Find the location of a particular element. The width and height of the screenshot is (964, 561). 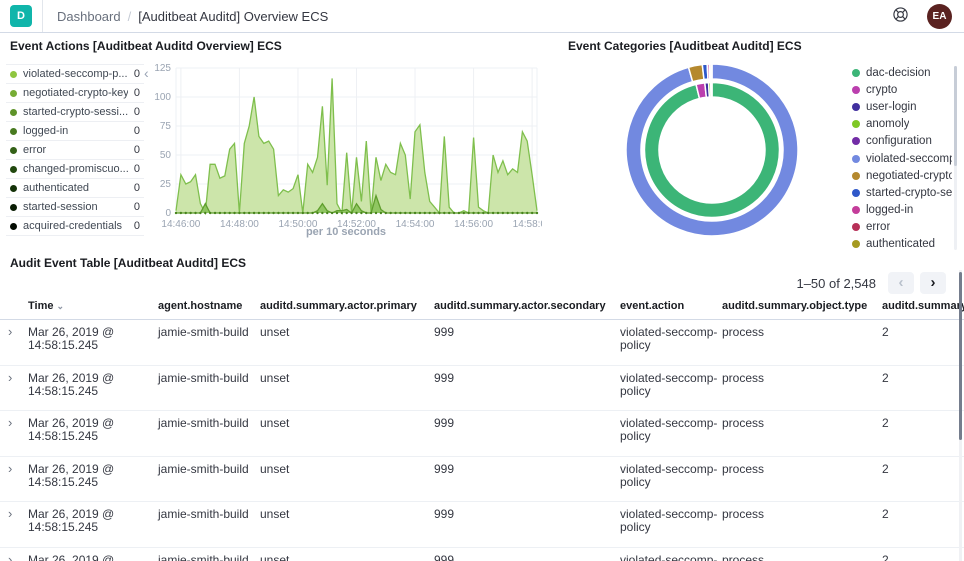

table-column-header: event.action is located at coordinates (652, 306).